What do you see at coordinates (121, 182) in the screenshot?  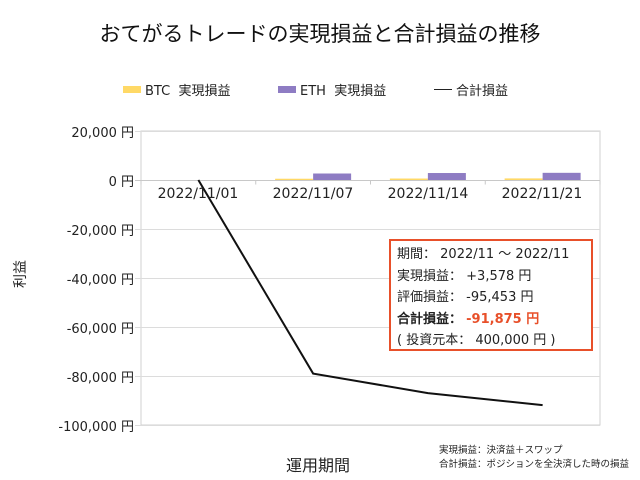 I see `y-tick: 0 円` at bounding box center [121, 182].